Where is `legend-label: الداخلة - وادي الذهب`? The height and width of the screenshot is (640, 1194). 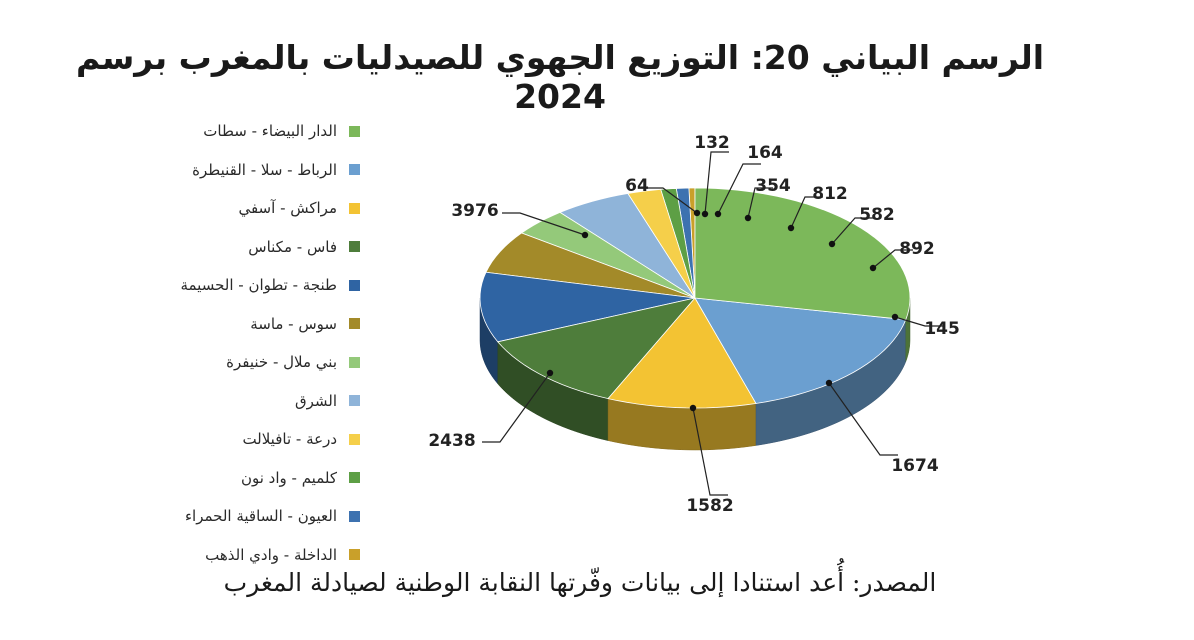
legend-label: الداخلة - وادي الذهب is located at coordinates (271, 554).